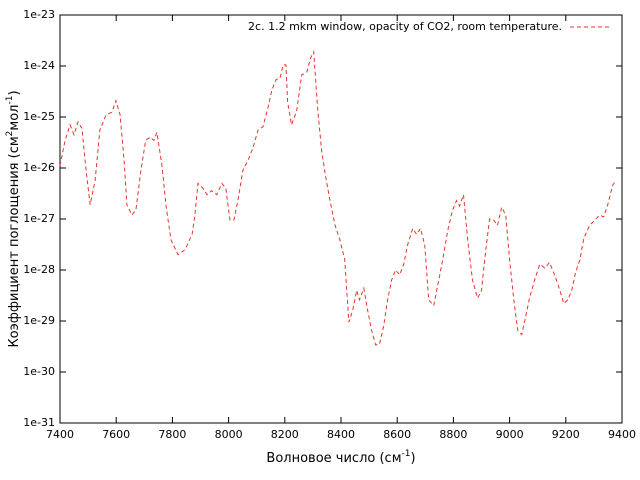  I want to click on x-tick-label: 8400, so click(341, 434).